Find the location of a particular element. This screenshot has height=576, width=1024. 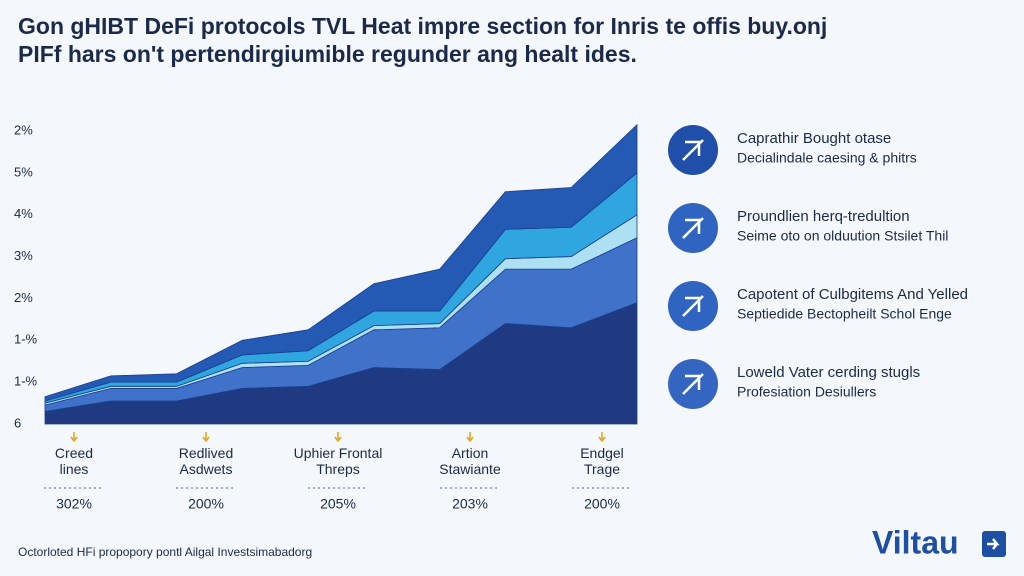

logo-arrow is located at coordinates (993, 544).